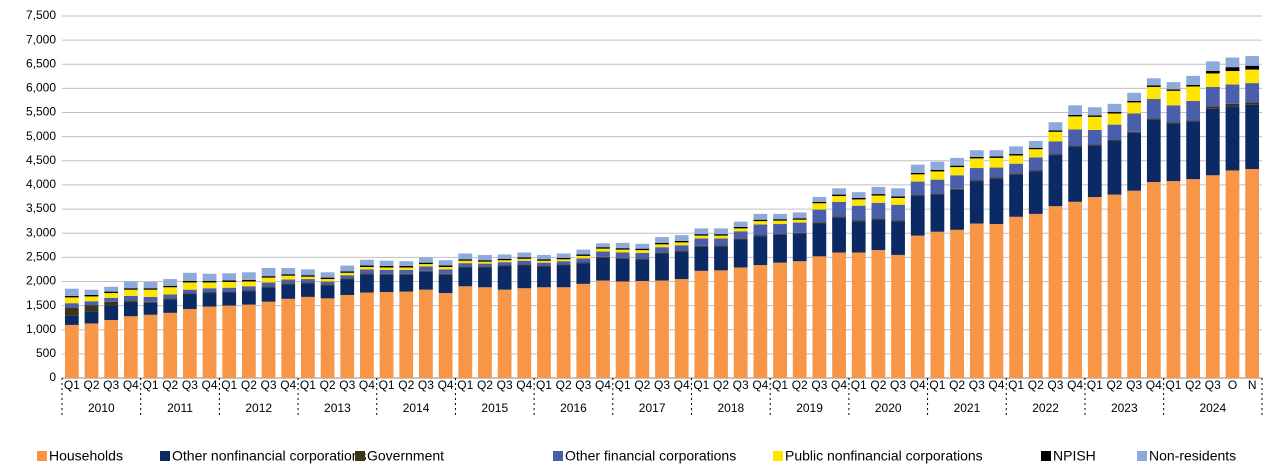 This screenshot has width=1266, height=467. I want to click on x-tick-label: Q1, so click(465, 385).